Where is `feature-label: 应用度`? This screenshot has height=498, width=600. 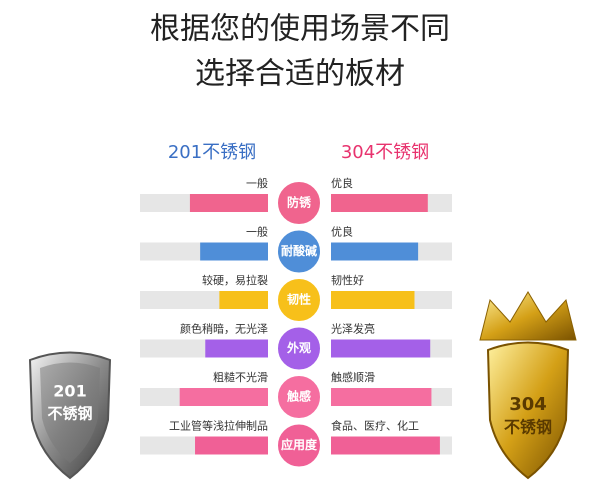
feature-label: 应用度 is located at coordinates (299, 444).